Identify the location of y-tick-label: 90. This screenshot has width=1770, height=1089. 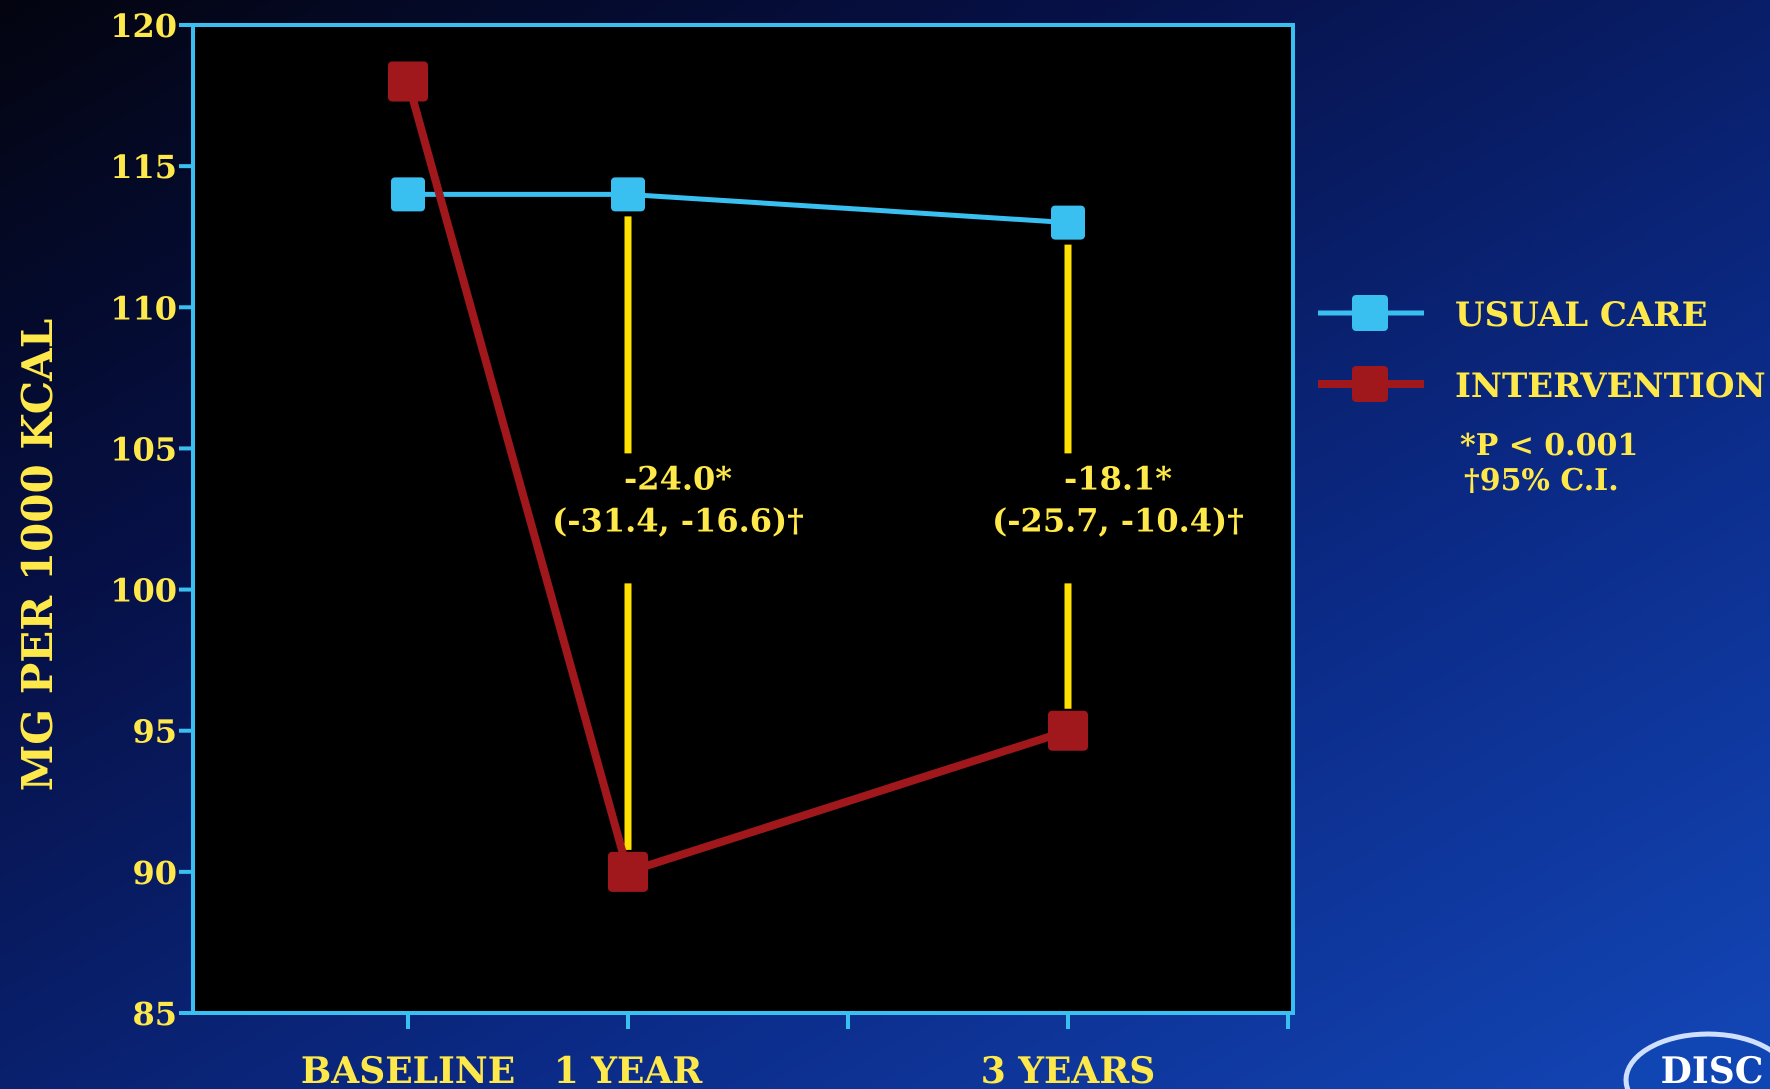
(154, 873).